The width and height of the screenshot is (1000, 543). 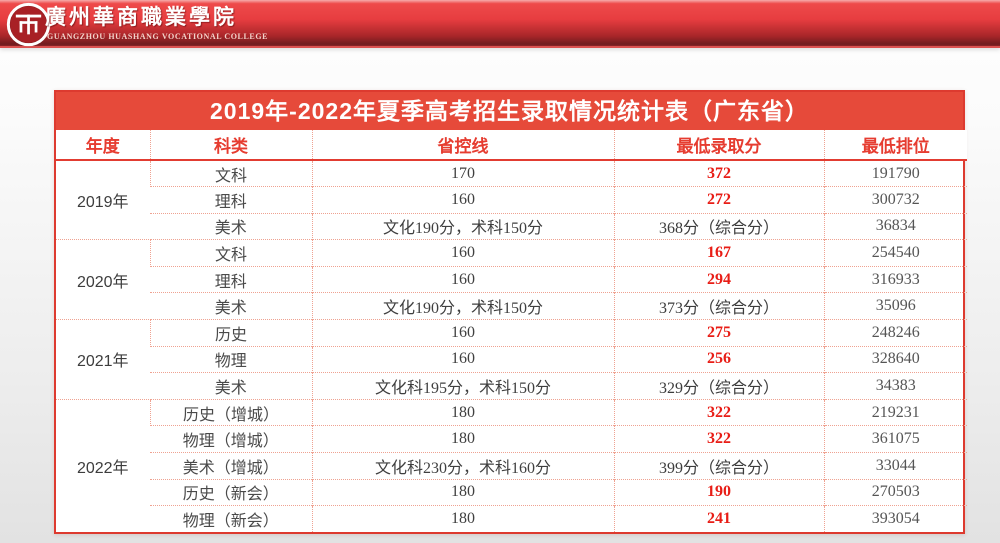 What do you see at coordinates (718, 519) in the screenshot?
I see `min-score-cell: 241` at bounding box center [718, 519].